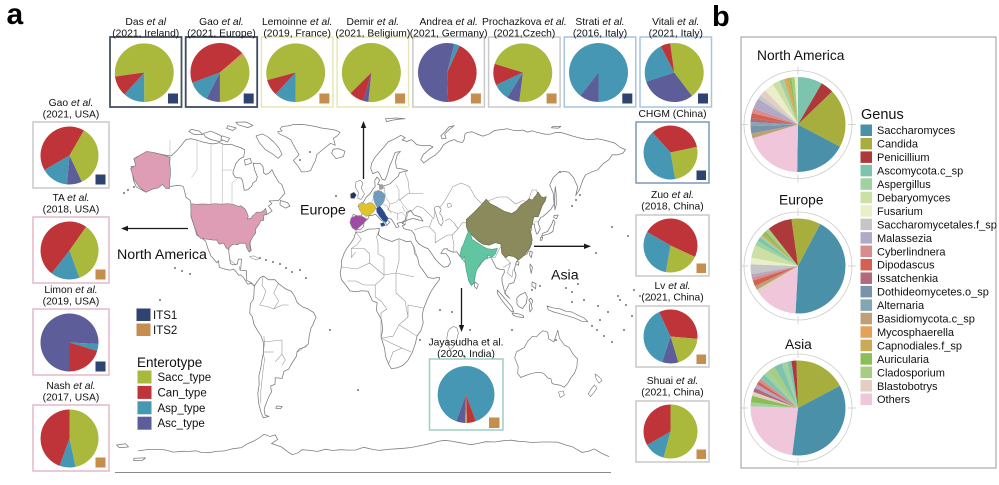  What do you see at coordinates (675, 22) in the screenshot?
I see `svg-text: Vitali et al.` at bounding box center [675, 22].